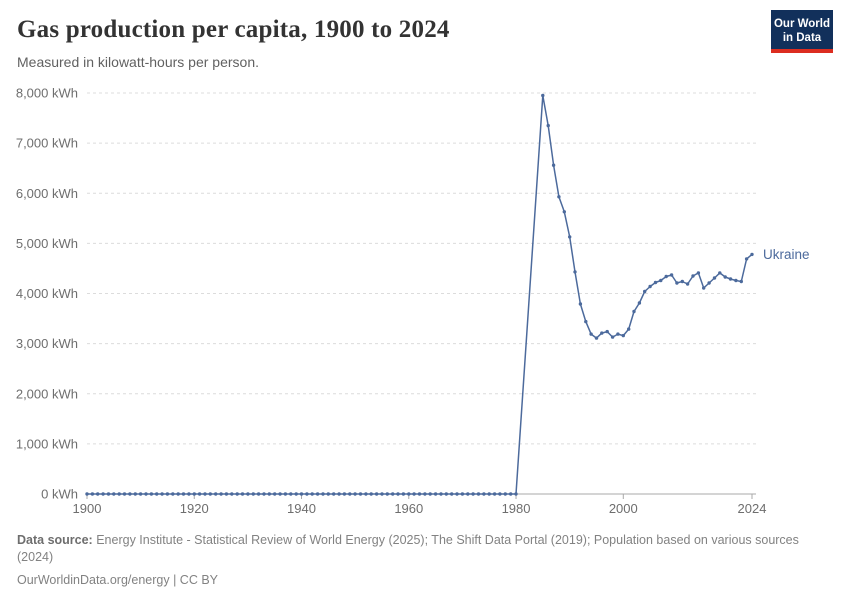 This screenshot has width=850, height=600. What do you see at coordinates (408, 508) in the screenshot?
I see `x-tick-label: 1960` at bounding box center [408, 508].